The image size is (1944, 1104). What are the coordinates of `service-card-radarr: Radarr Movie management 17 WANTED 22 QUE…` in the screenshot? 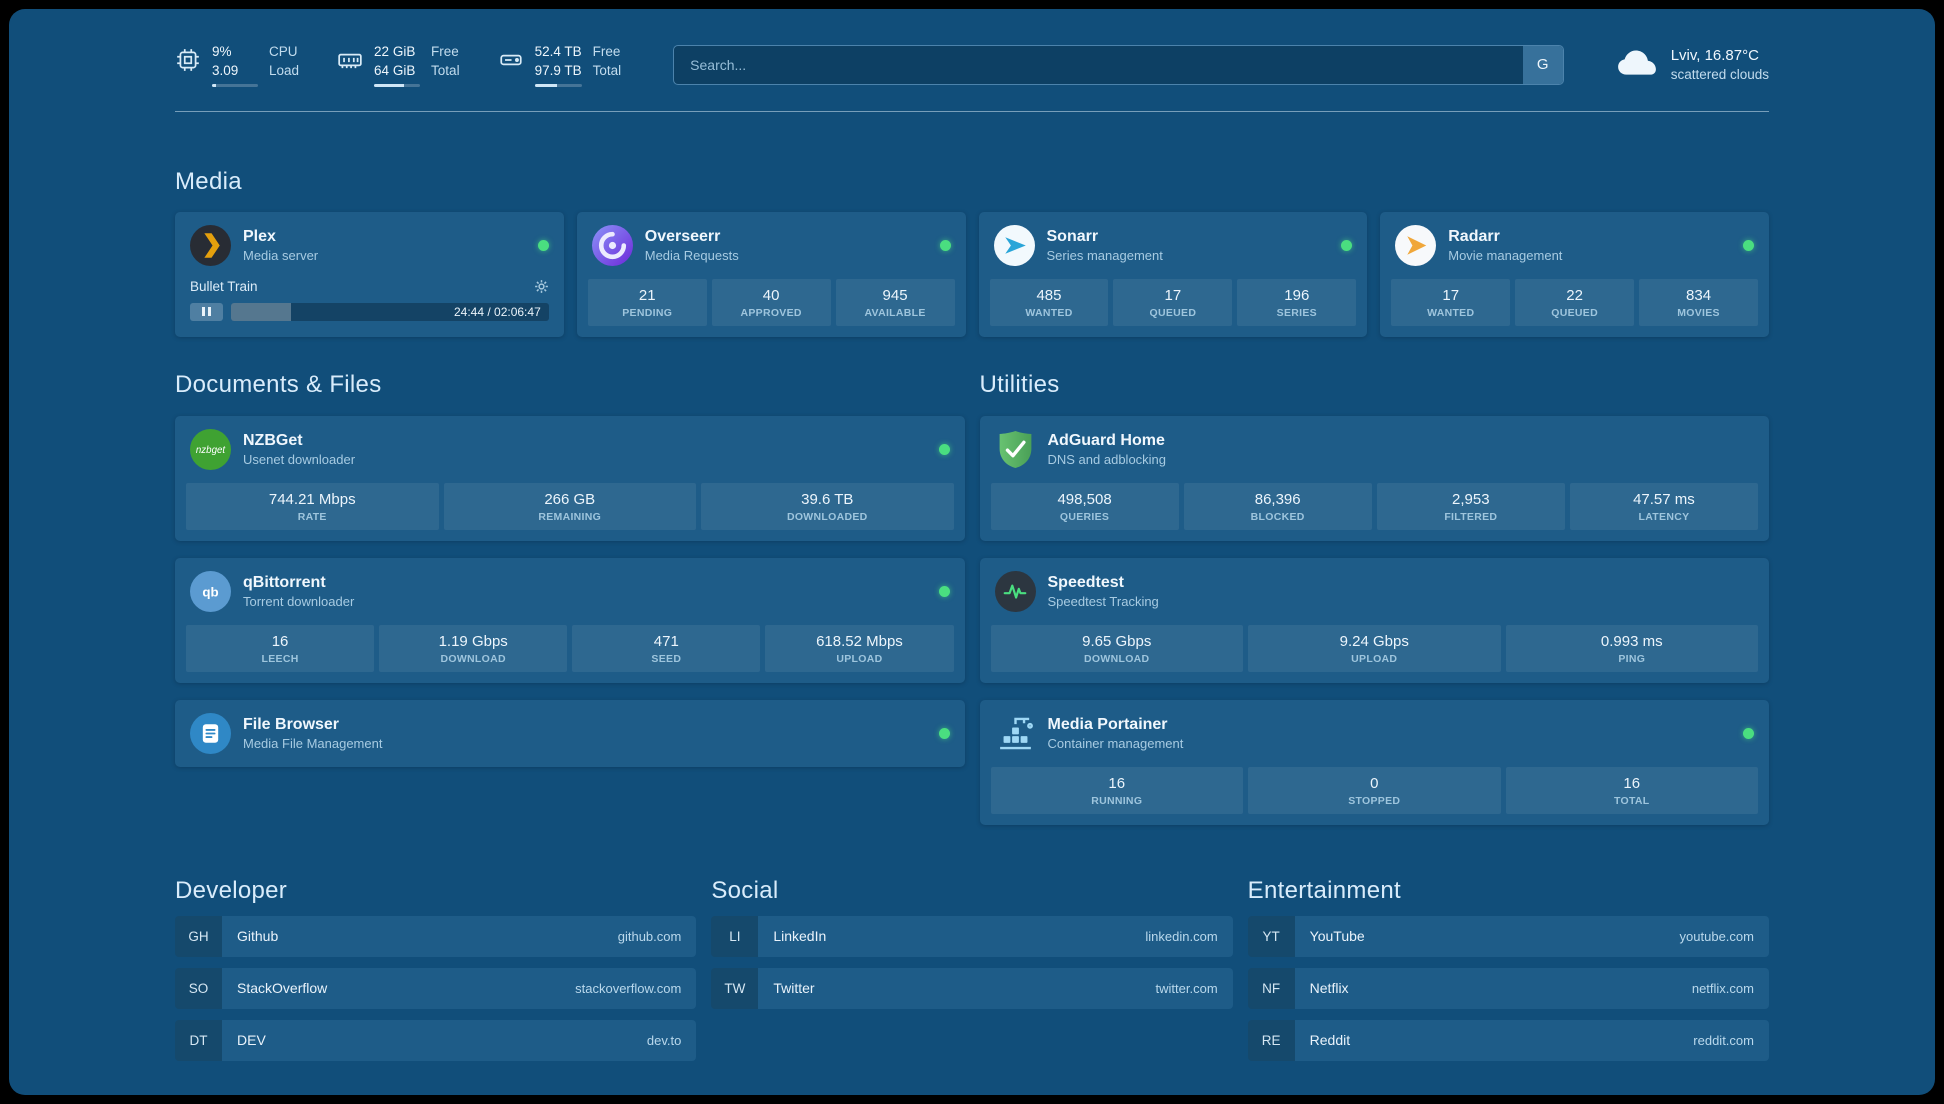 It's located at (1574, 274).